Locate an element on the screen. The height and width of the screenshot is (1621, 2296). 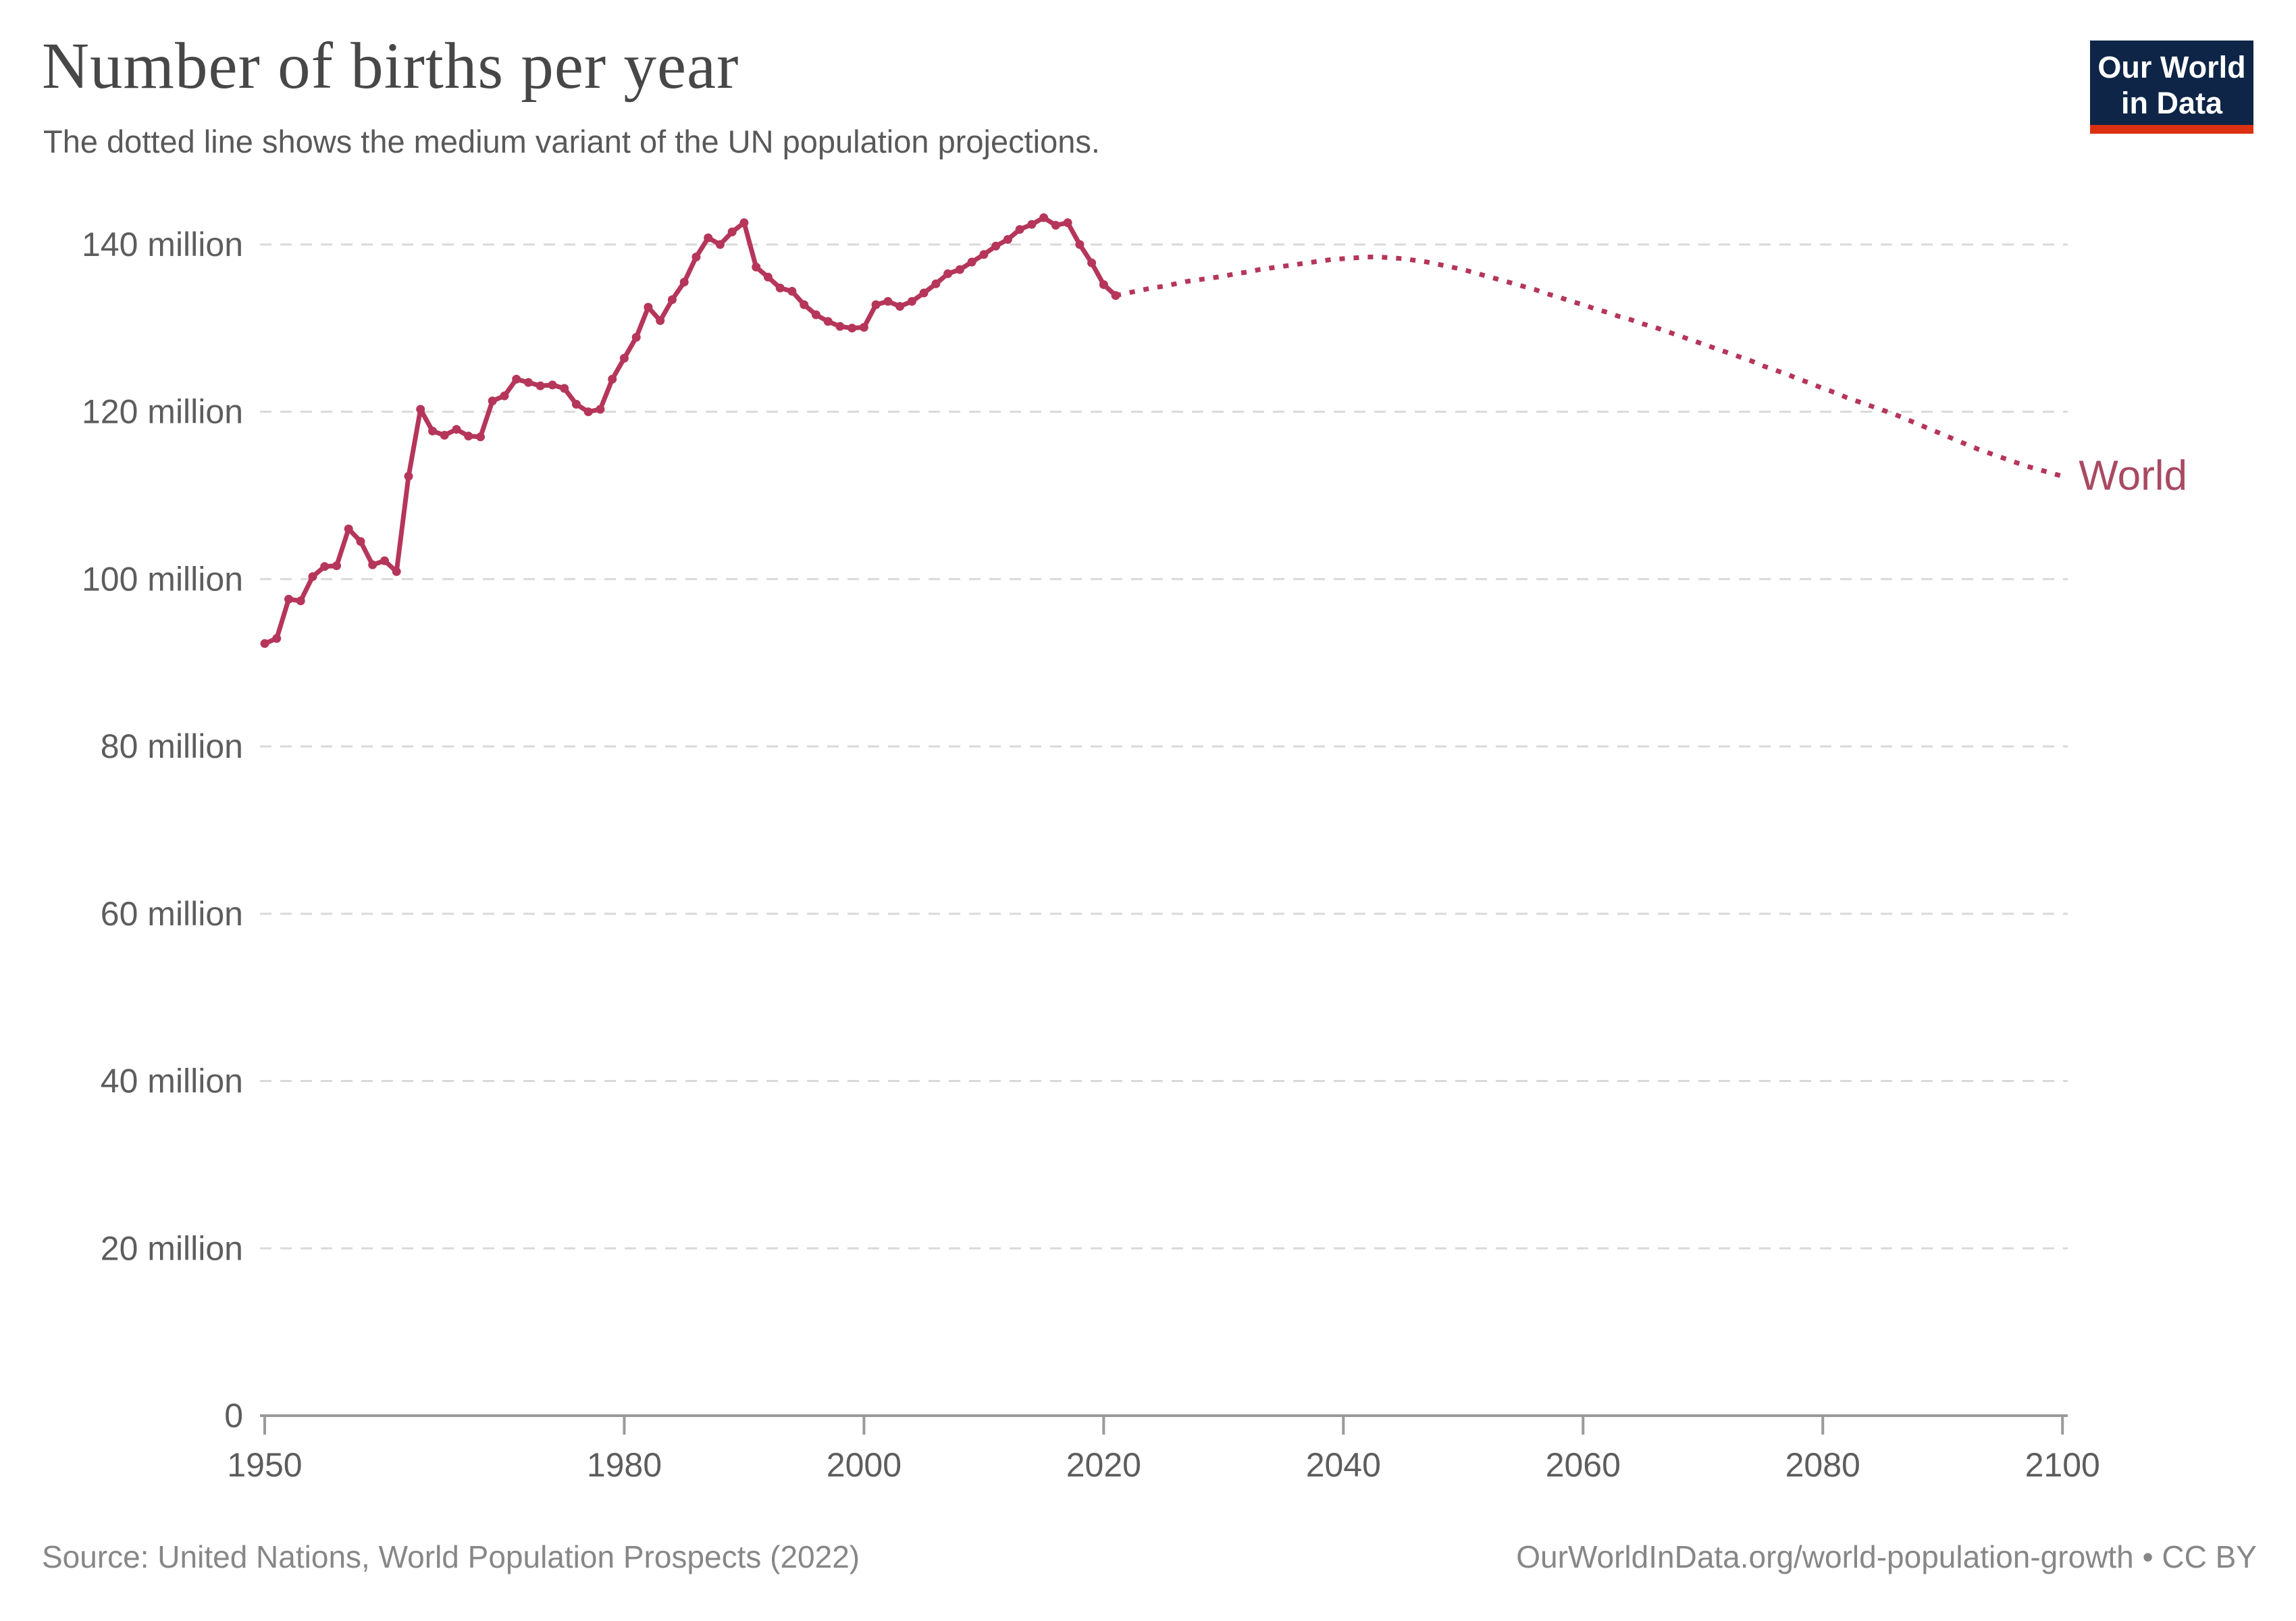
y-tick-label: 100 million is located at coordinates (162, 579).